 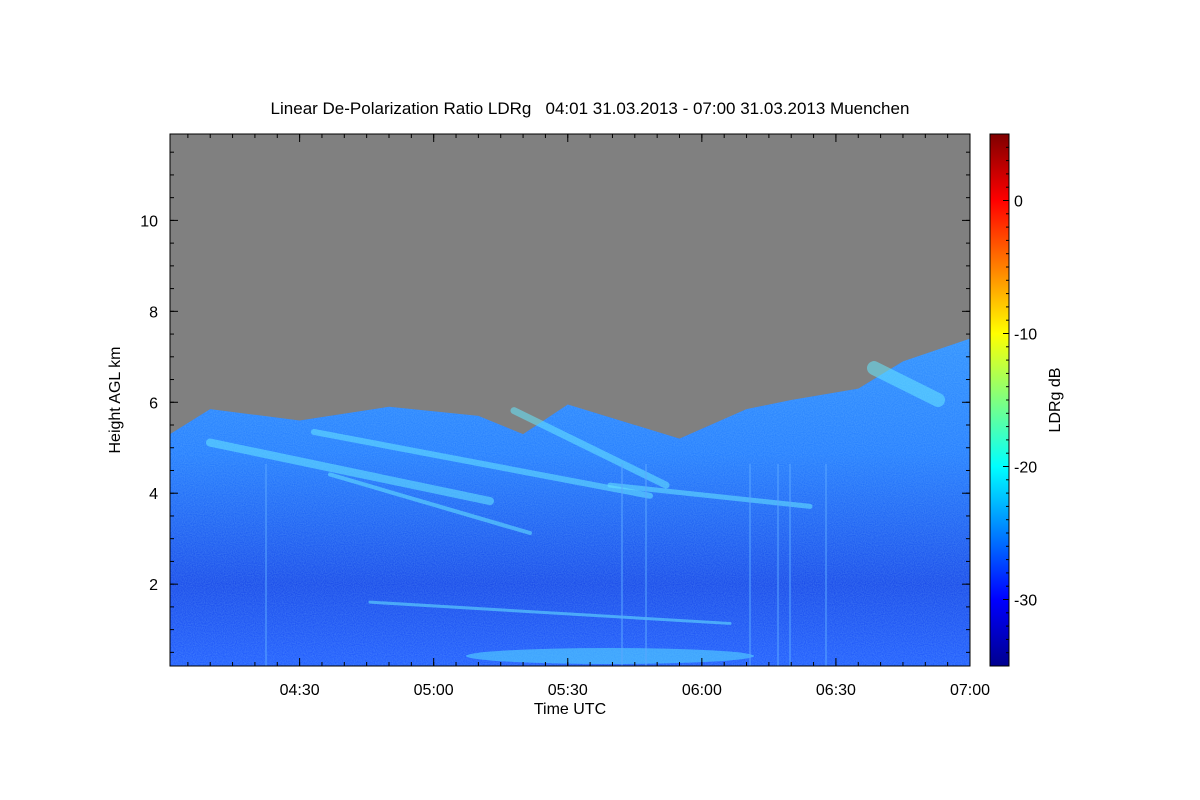 What do you see at coordinates (115, 399) in the screenshot?
I see `y-axis-label: Height AGL km` at bounding box center [115, 399].